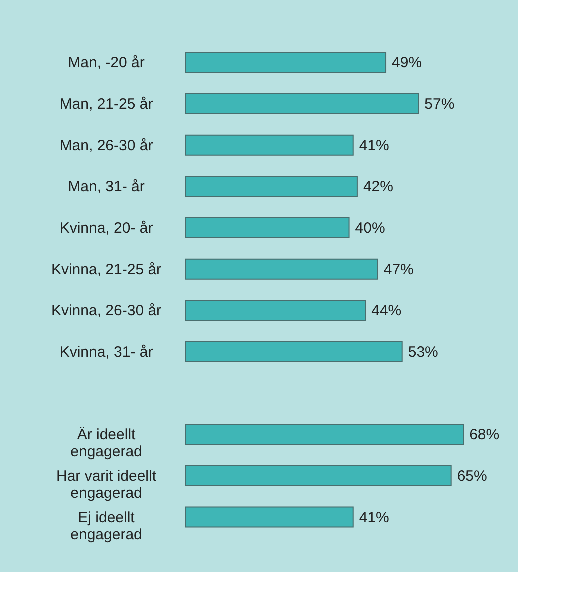 This screenshot has width=579, height=592. What do you see at coordinates (107, 145) in the screenshot?
I see `y-tick-label: Man, 26-30 år` at bounding box center [107, 145].